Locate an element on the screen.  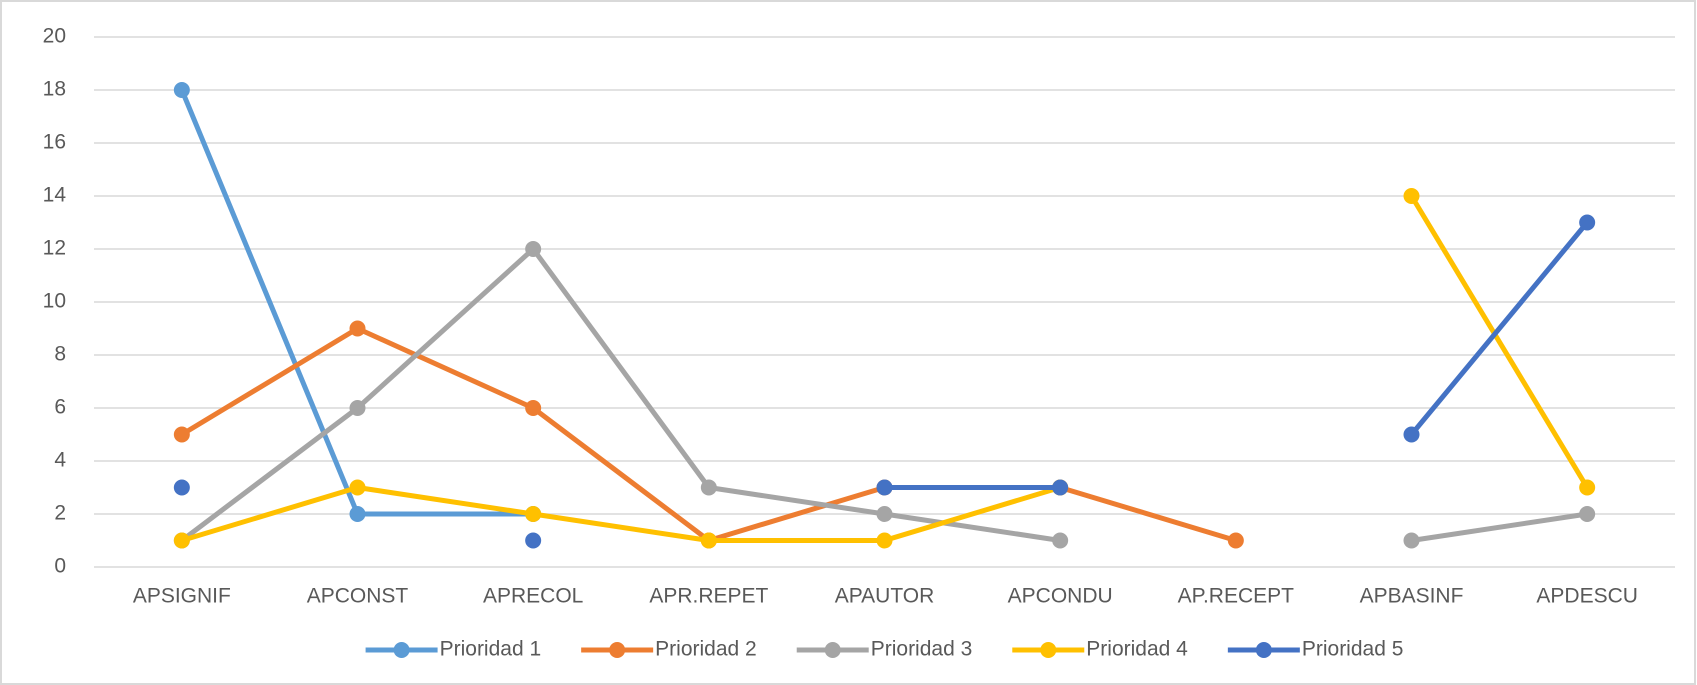
y-tick-label: 20 is located at coordinates (54, 36).